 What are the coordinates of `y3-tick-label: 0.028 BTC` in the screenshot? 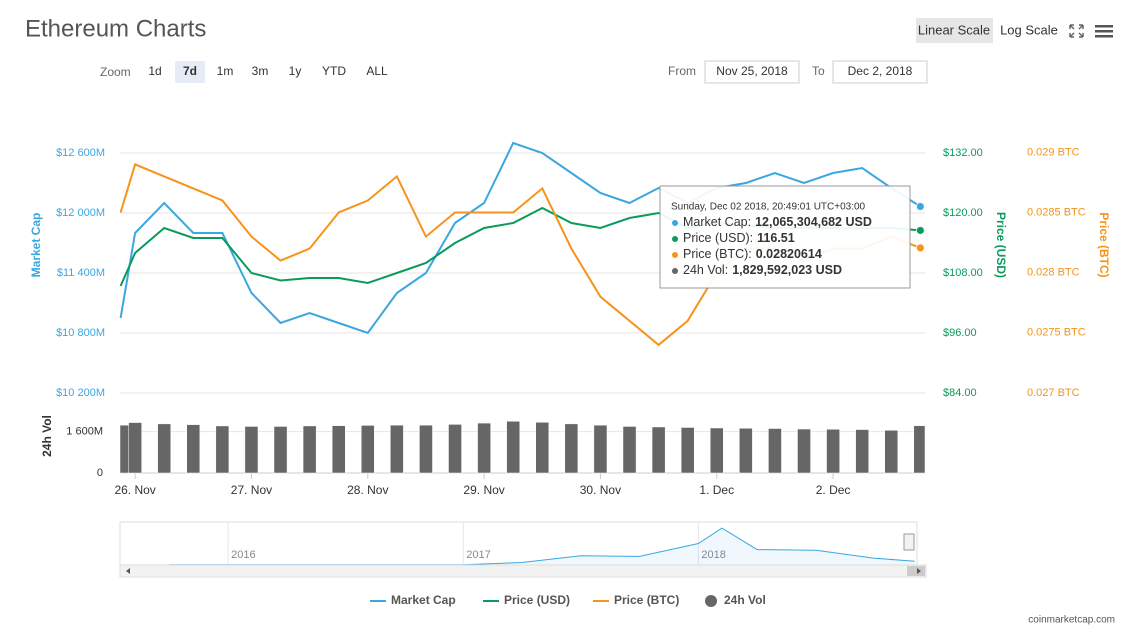 It's located at (1053, 273).